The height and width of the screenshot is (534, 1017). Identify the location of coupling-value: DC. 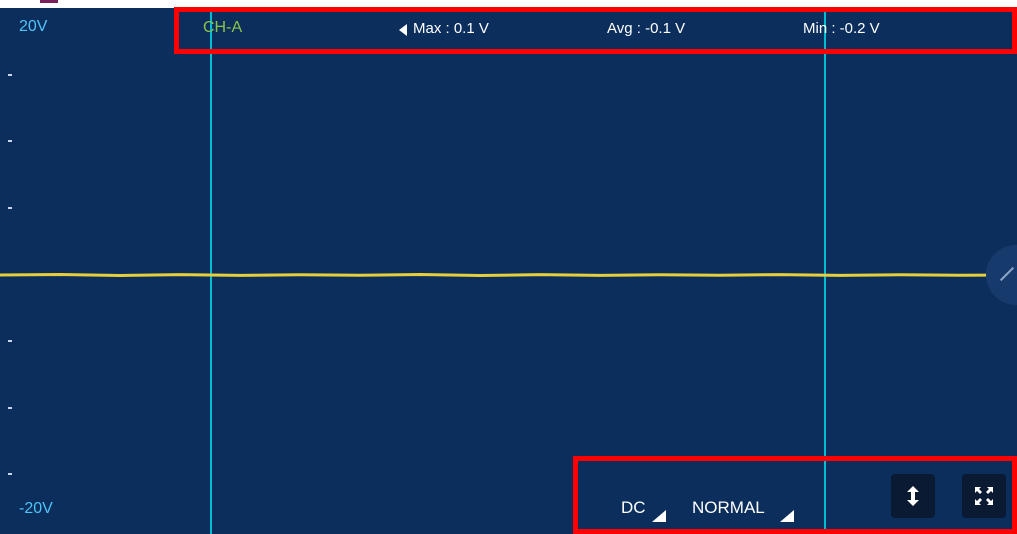
(633, 507).